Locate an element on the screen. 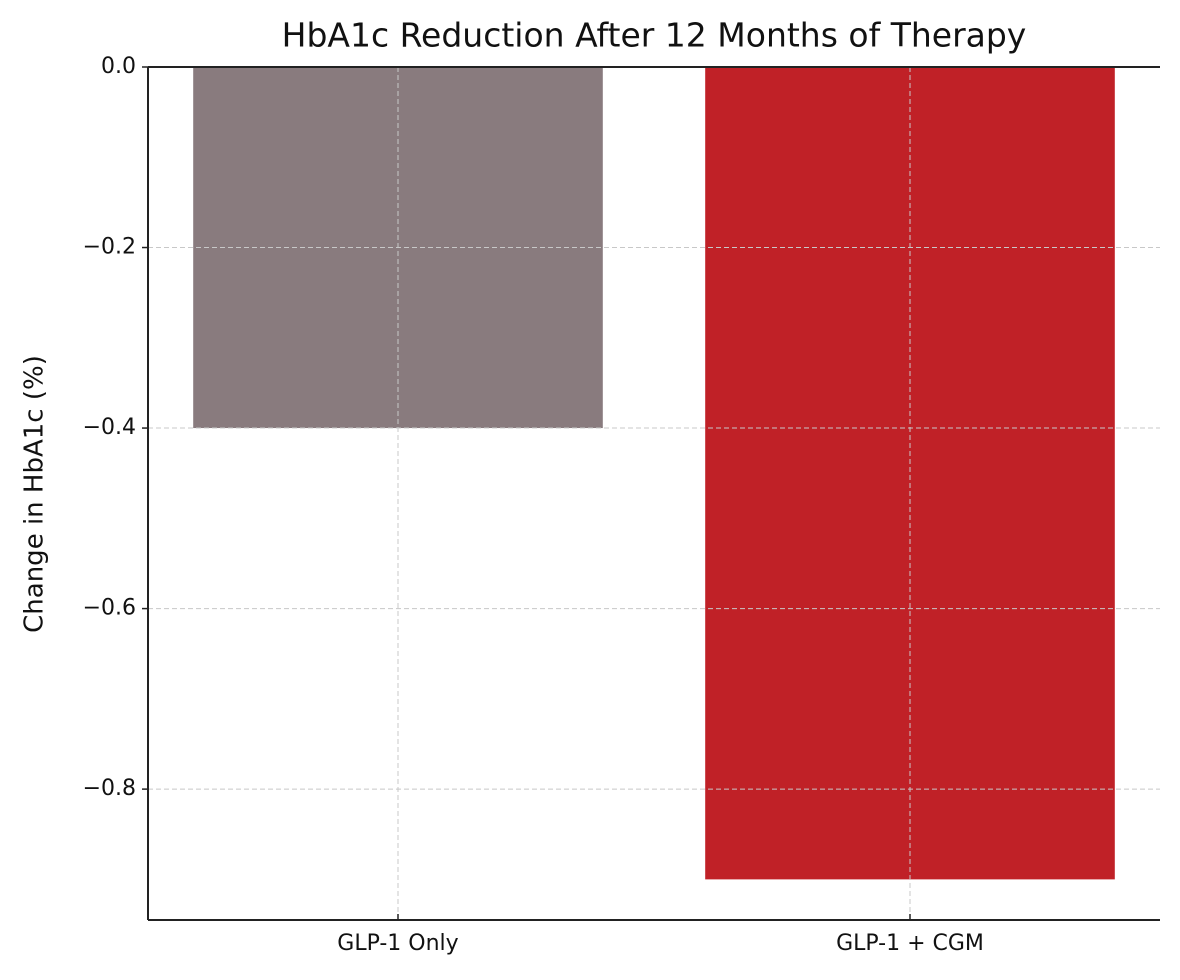 This screenshot has width=1180, height=980. y-tick-label: −0.4 is located at coordinates (109, 427).